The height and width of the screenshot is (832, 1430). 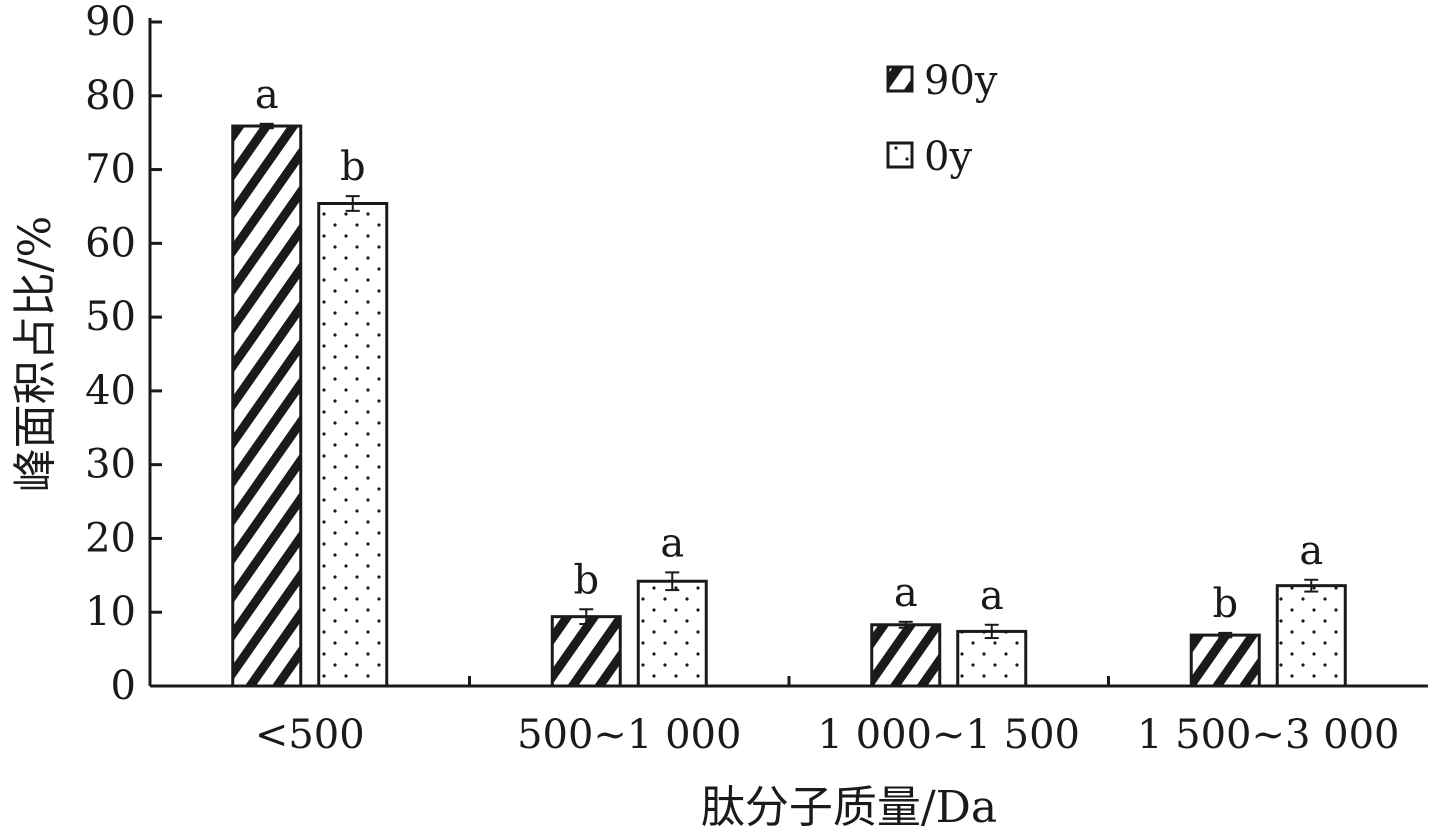 What do you see at coordinates (110, 391) in the screenshot?
I see `y-tick-label: 40` at bounding box center [110, 391].